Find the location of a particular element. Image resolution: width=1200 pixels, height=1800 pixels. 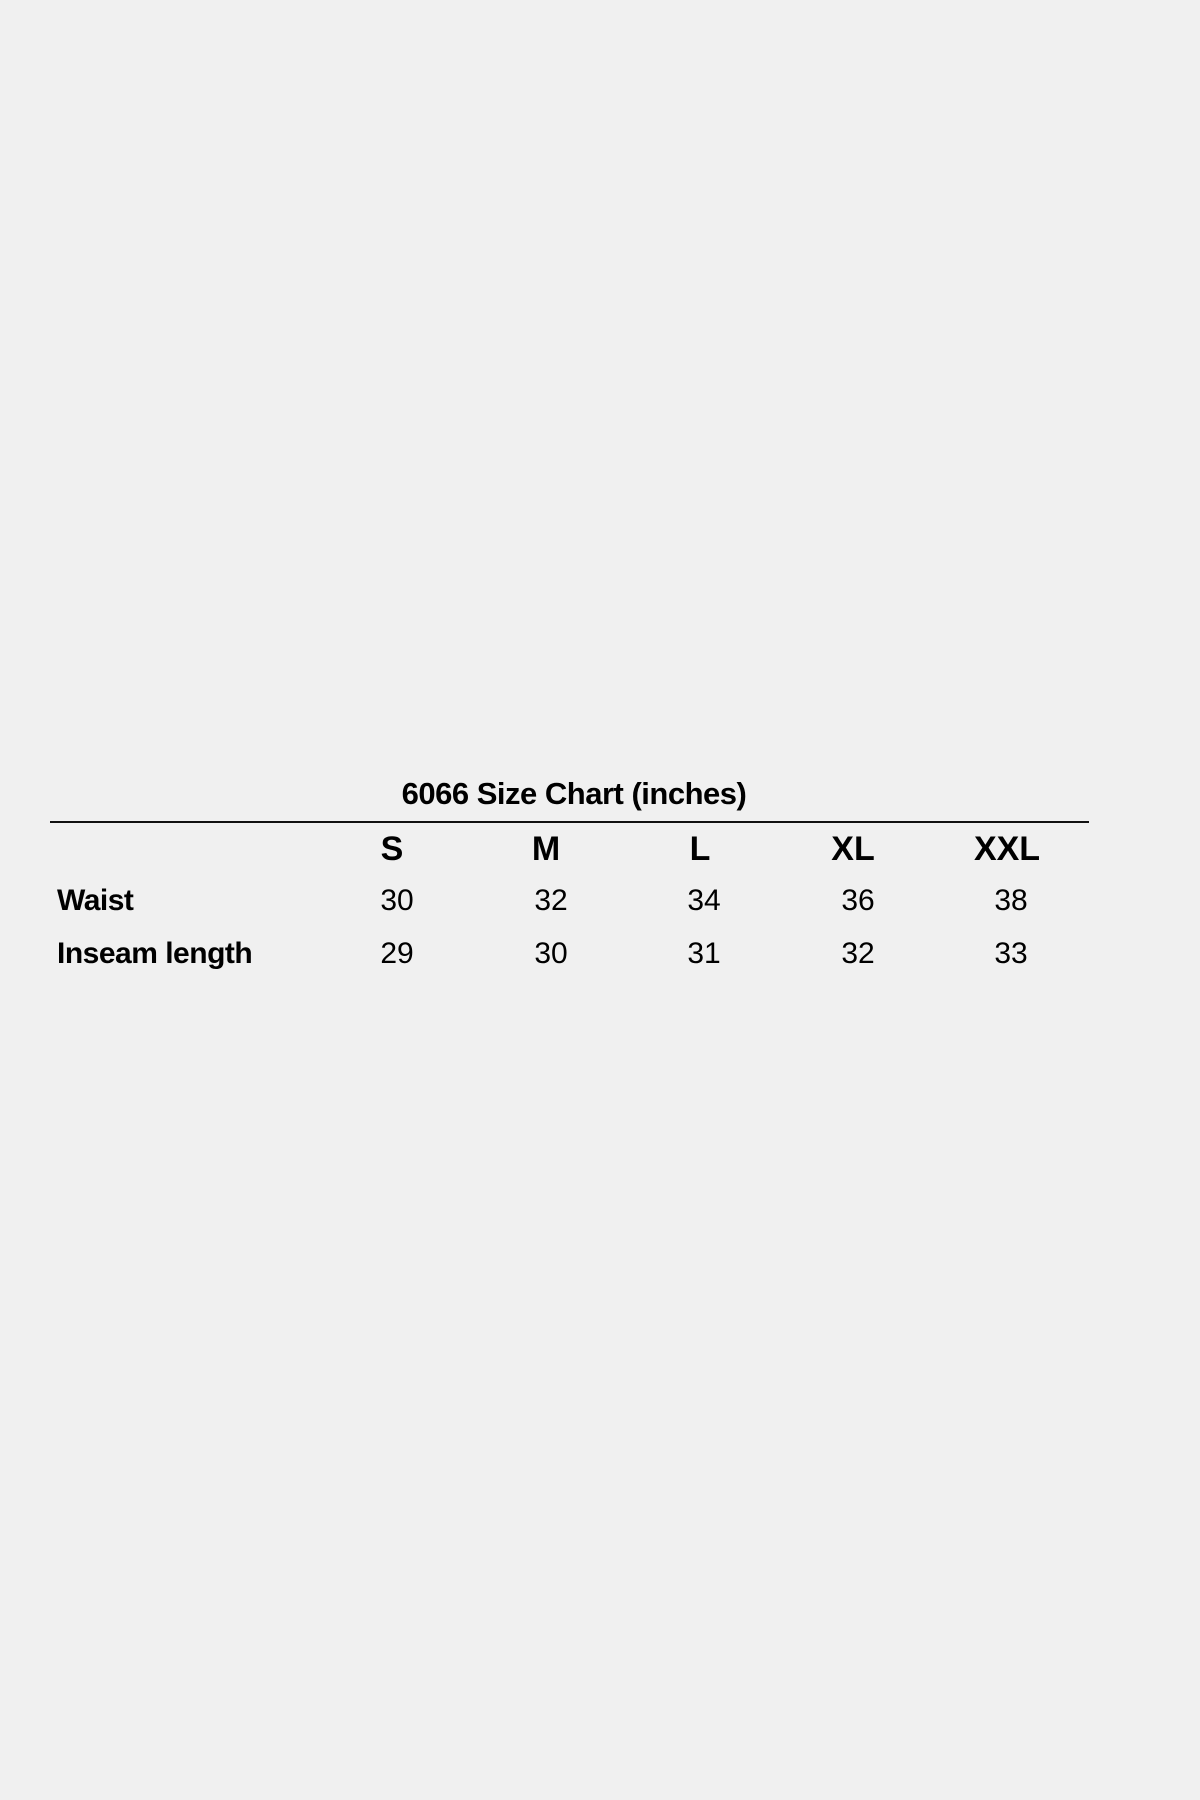

column-header-m: M is located at coordinates (546, 849).